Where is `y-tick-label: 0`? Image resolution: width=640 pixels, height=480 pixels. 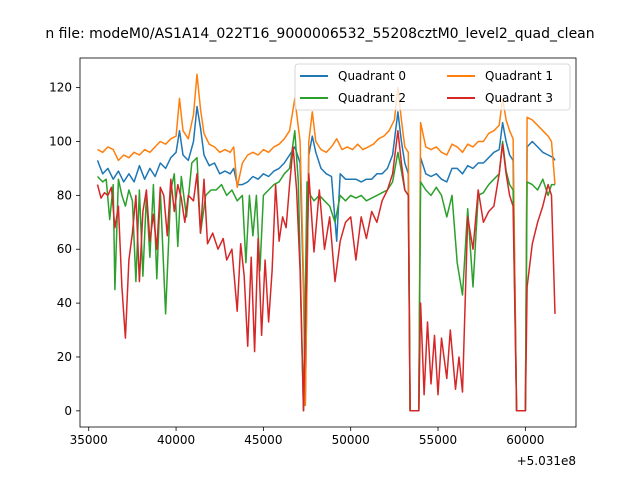
y-tick-label: 0 is located at coordinates (68, 411).